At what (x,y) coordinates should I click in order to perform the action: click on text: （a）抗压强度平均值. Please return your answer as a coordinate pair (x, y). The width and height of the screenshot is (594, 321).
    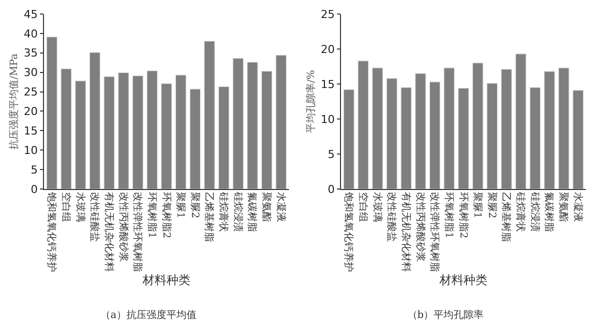
    Looking at the image, I should click on (148, 314).